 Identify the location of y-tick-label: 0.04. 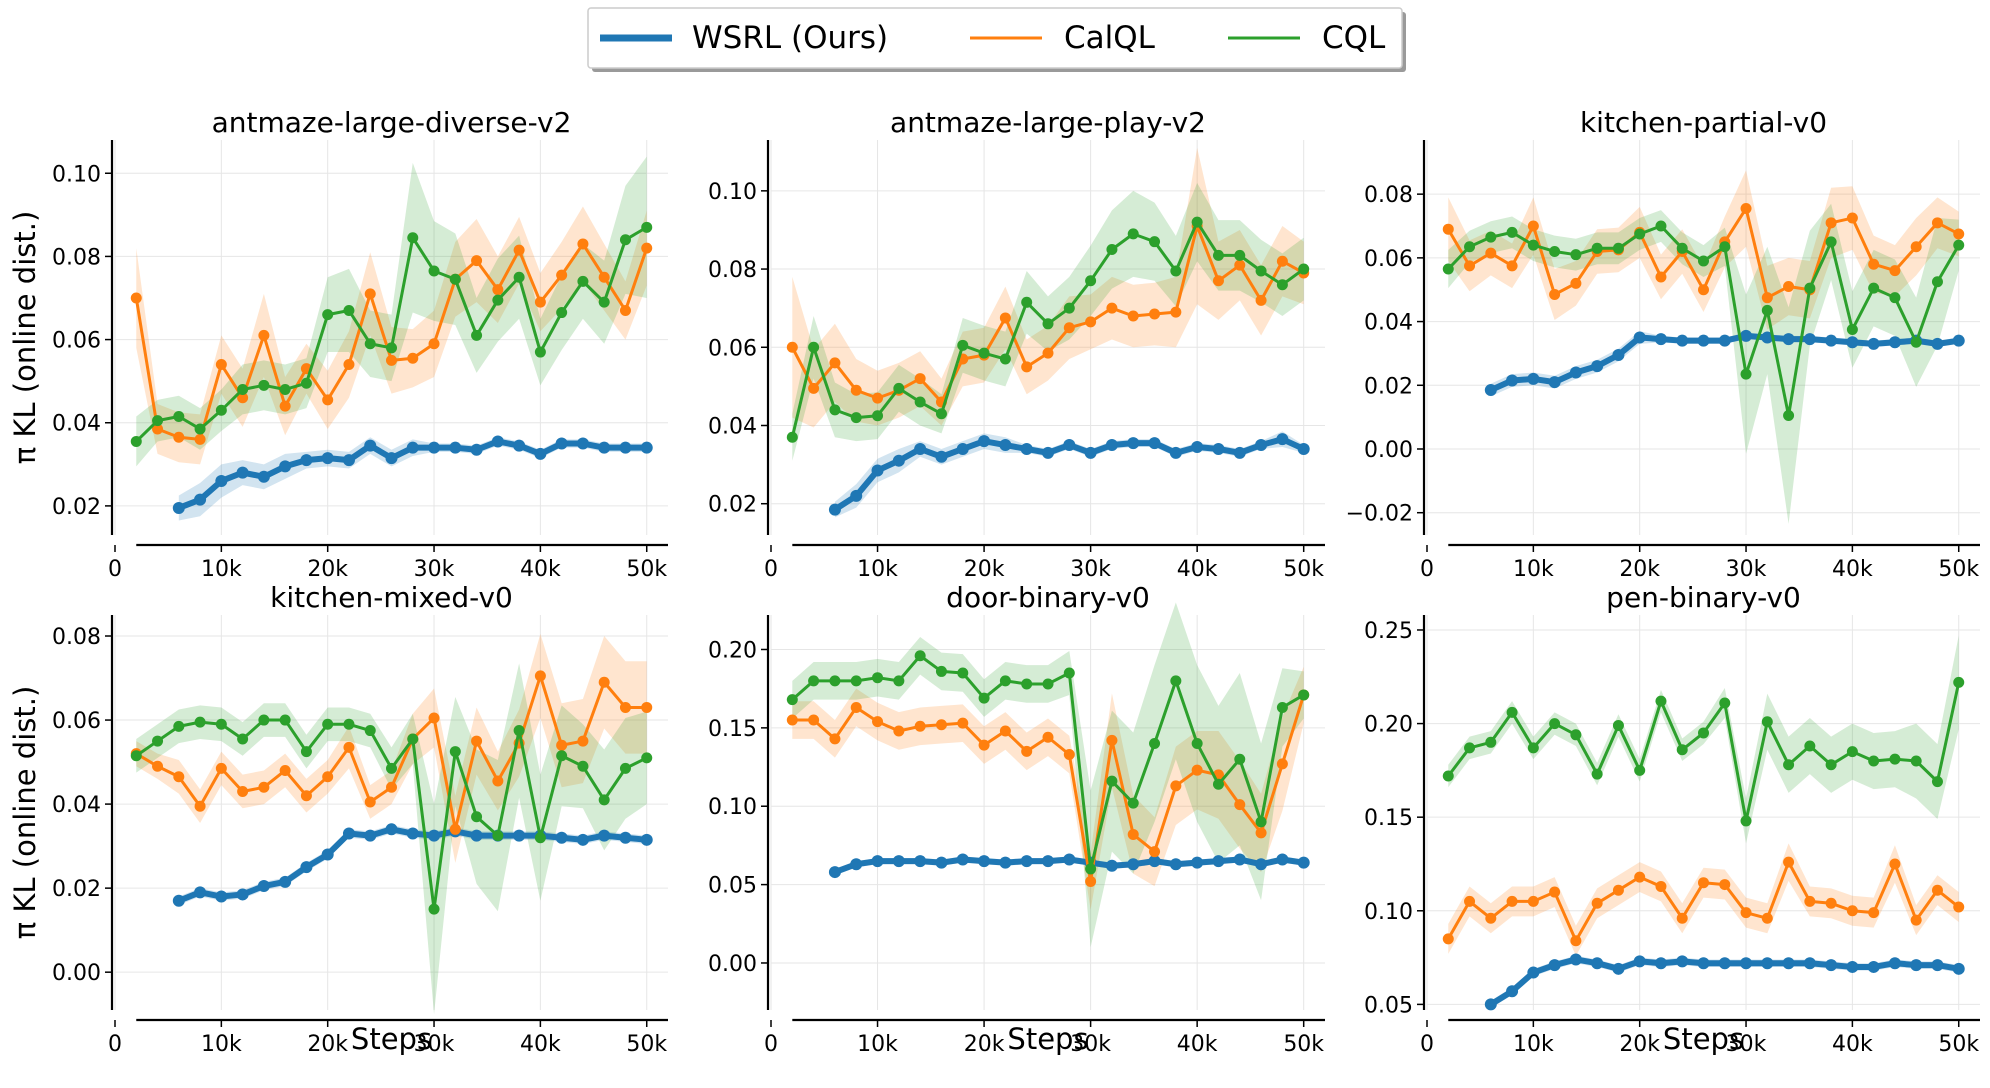
(76, 424).